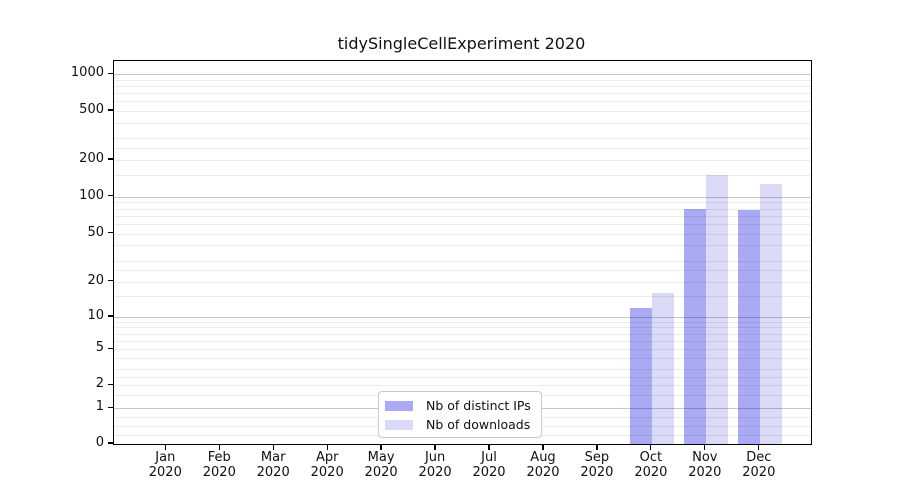  What do you see at coordinates (651, 457) in the screenshot?
I see `x-tick-month: Oct` at bounding box center [651, 457].